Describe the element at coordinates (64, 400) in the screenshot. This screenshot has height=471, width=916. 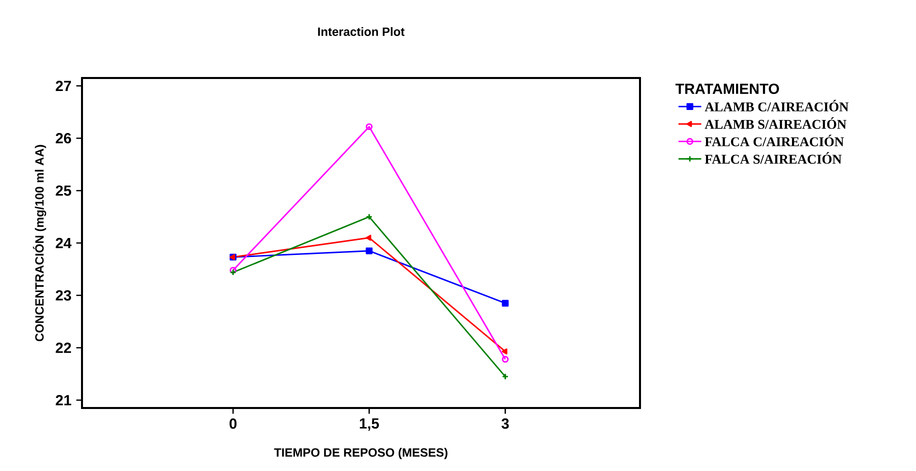
I see `y-tick-label: 21` at that location.